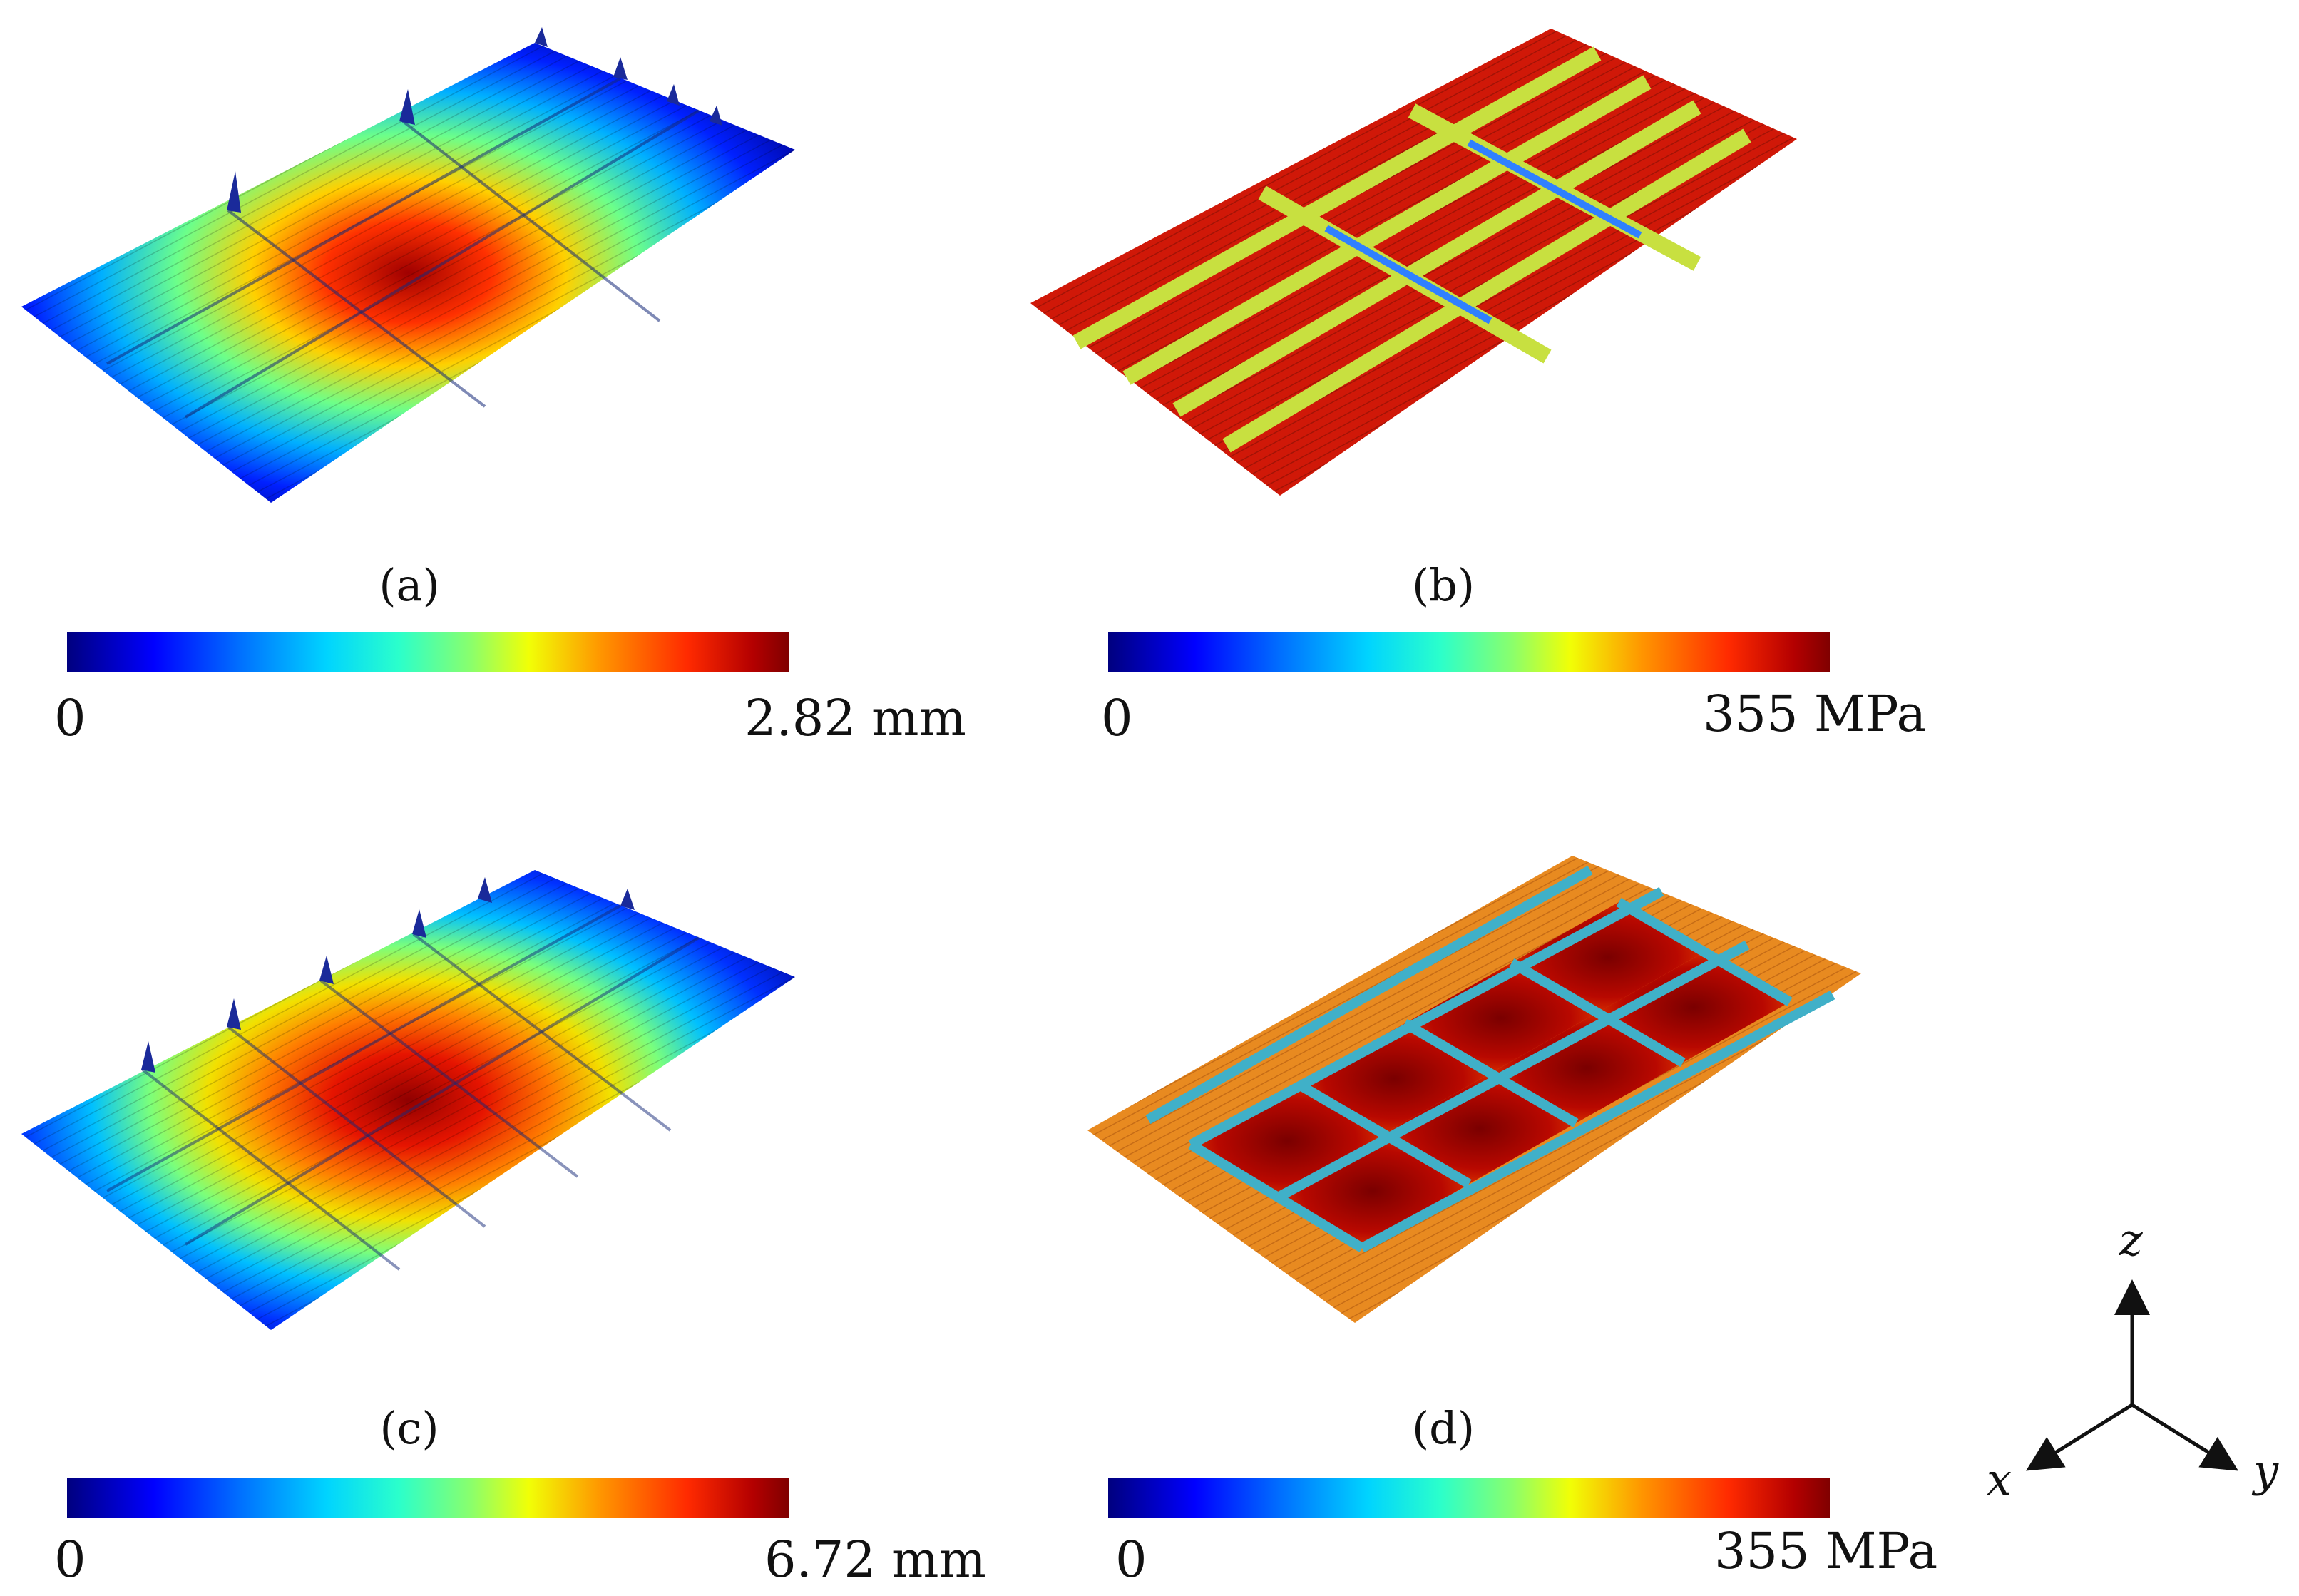  Describe the element at coordinates (1443, 585) in the screenshot. I see `caption-b: (b)` at that location.